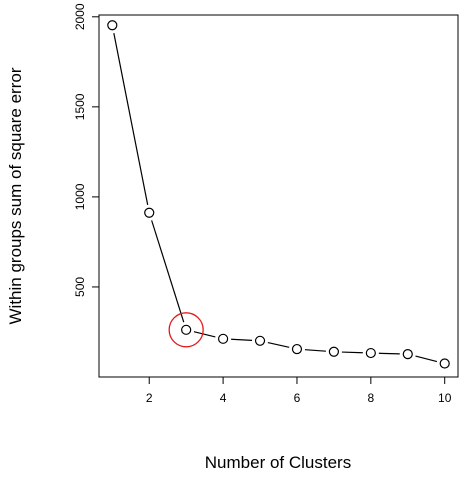  What do you see at coordinates (80, 196) in the screenshot?
I see `y-tick-label: 1000` at bounding box center [80, 196].